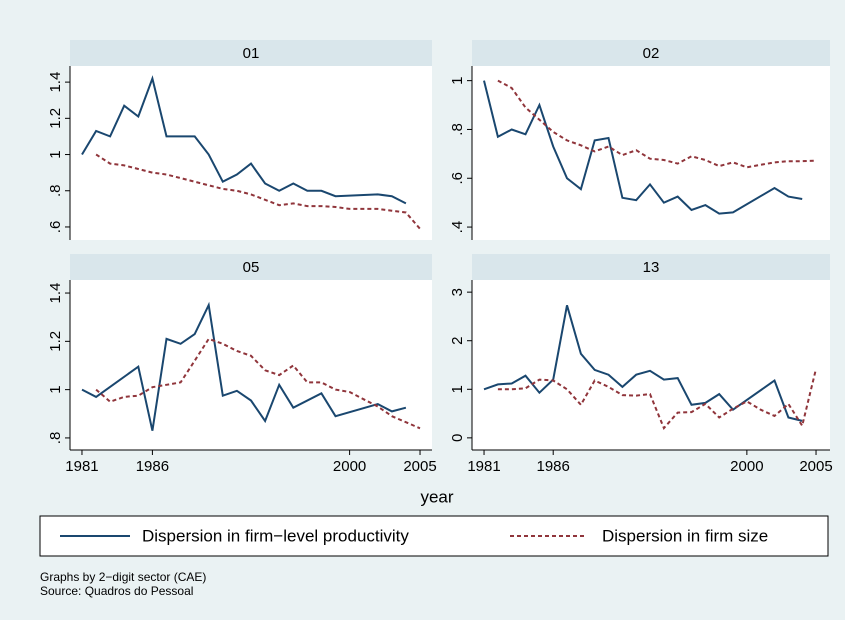 The height and width of the screenshot is (620, 845). Describe the element at coordinates (116, 591) in the screenshot. I see `note: Source: Quadros do Pessoal` at that location.